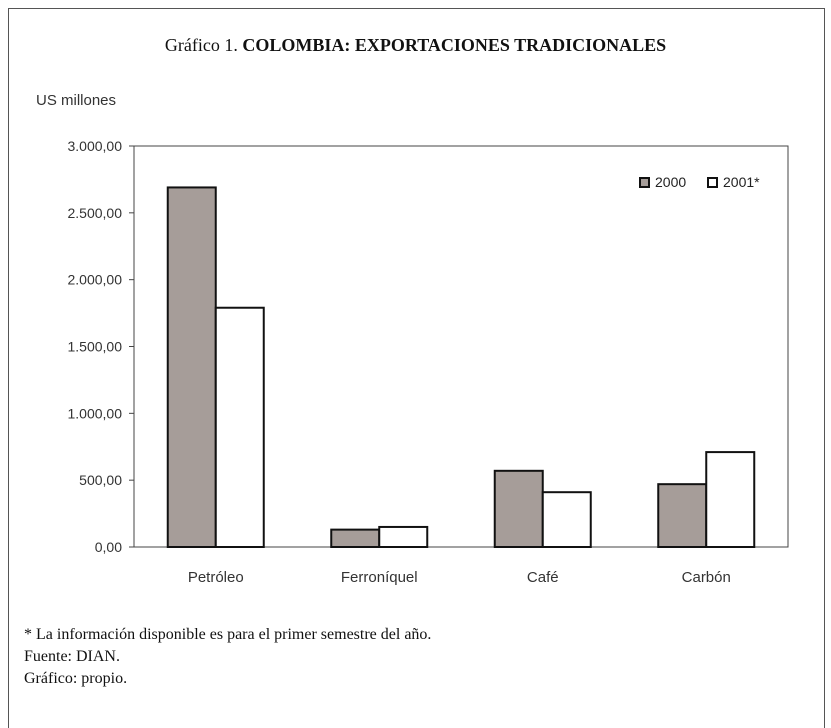  I want to click on chart-title-prefix: Gráfico 1., so click(201, 45).